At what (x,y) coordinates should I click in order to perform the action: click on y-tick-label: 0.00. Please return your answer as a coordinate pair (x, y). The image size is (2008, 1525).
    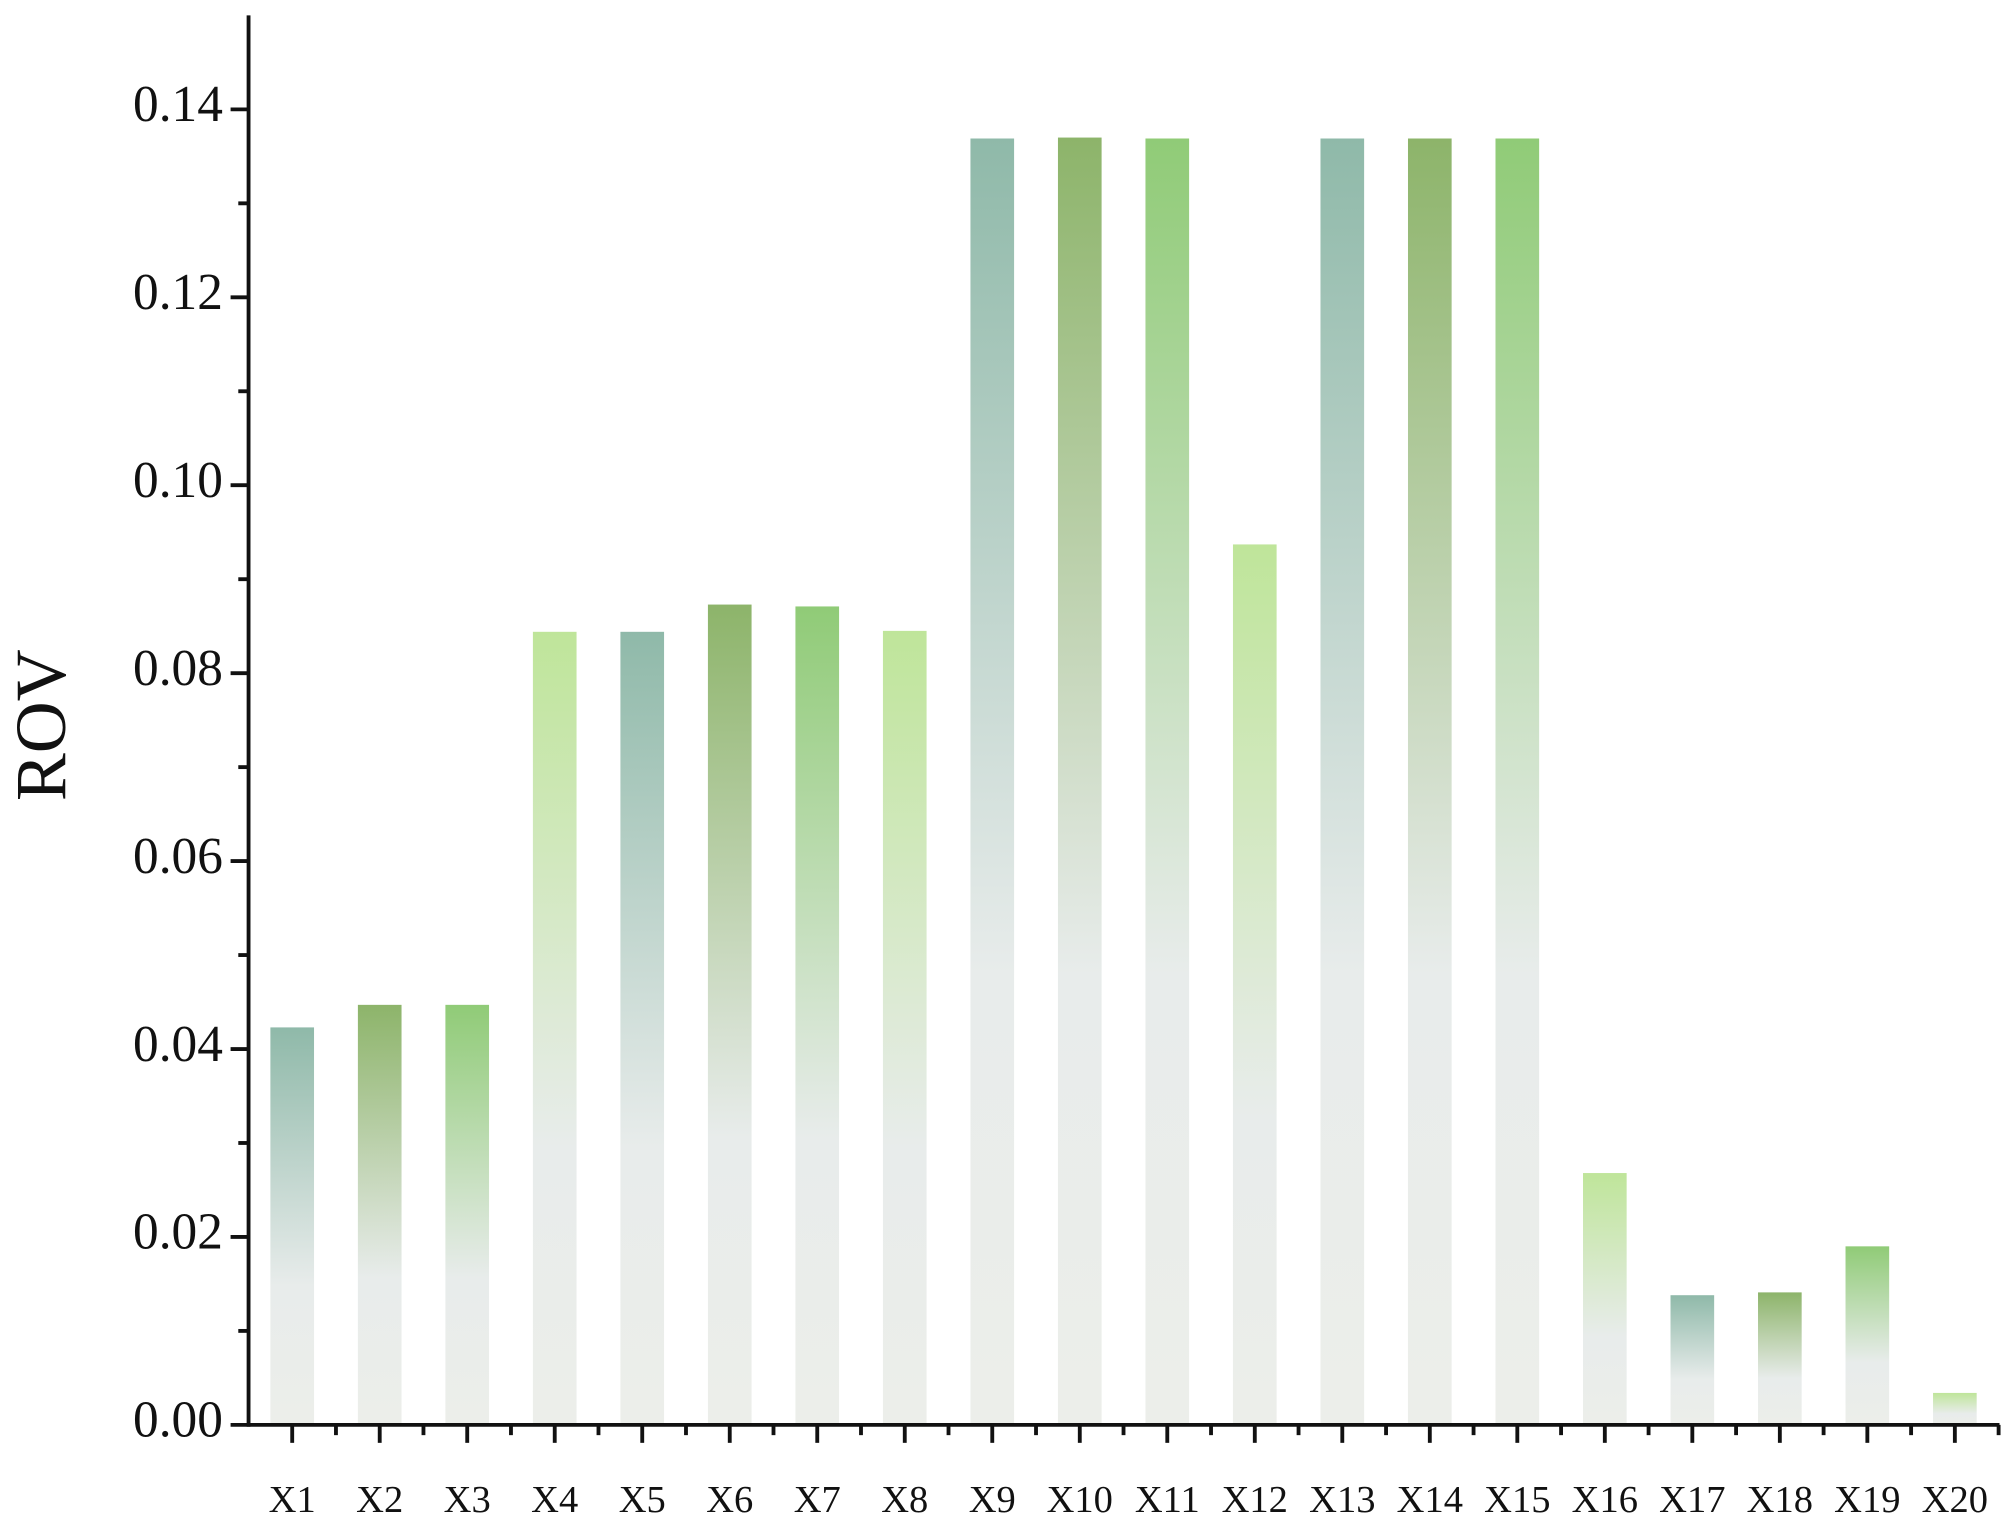
    Looking at the image, I should click on (178, 1420).